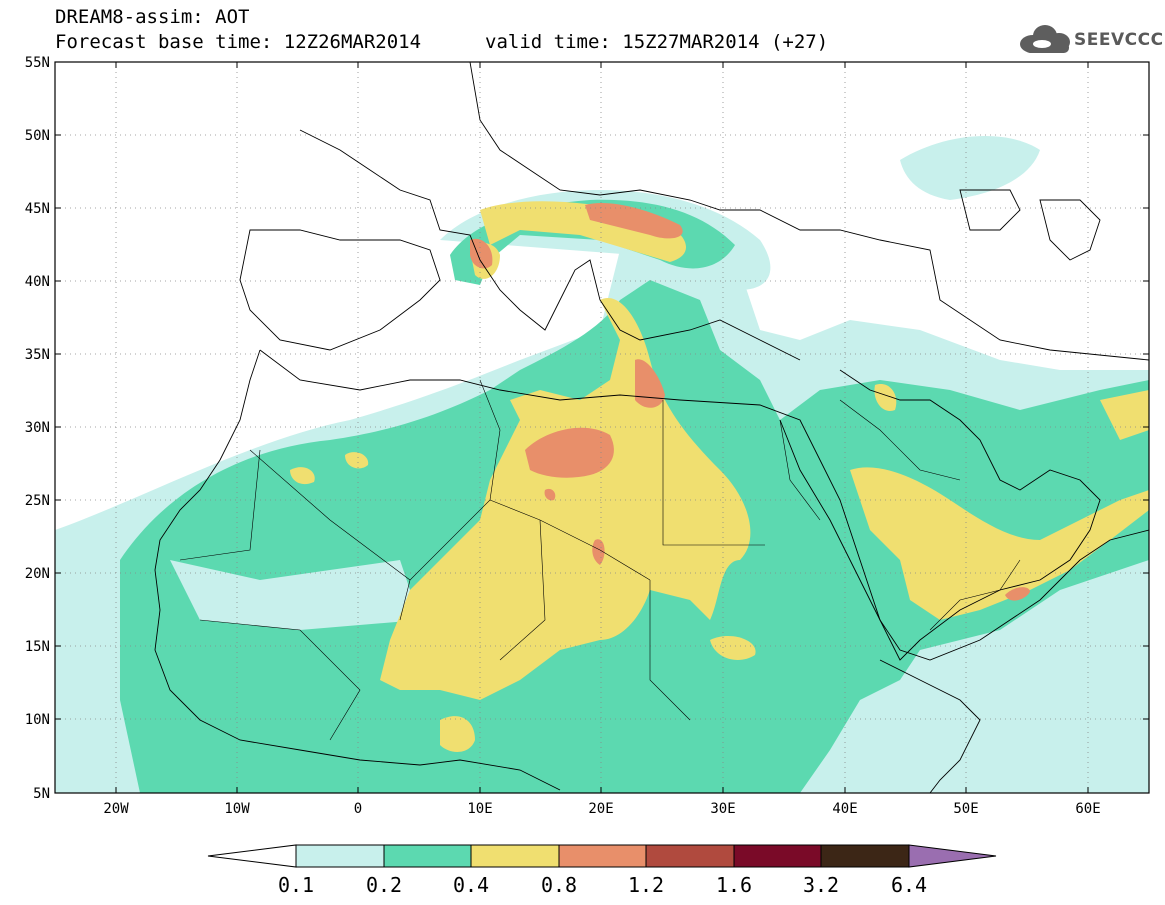 This screenshot has height=905, width=1165. I want to click on map-title: DREAM8-assim: AOT, so click(152, 17).